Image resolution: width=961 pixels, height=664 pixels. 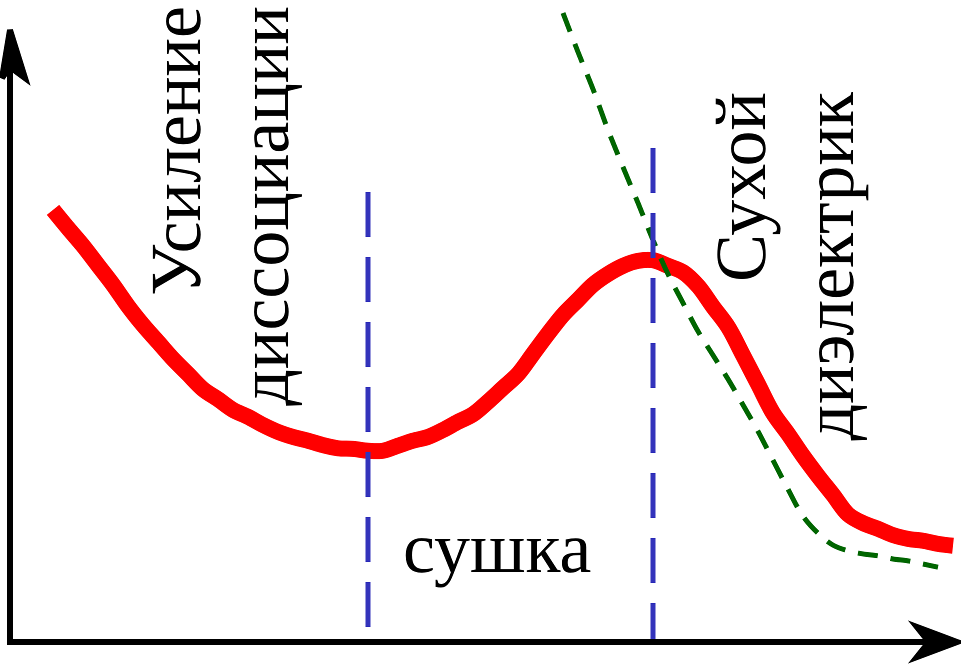 What do you see at coordinates (220, 206) in the screenshot?
I see `annotation: Усиление диссоциации` at bounding box center [220, 206].